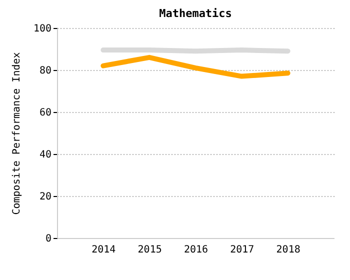 This screenshot has height=280, width=350. I want to click on y-tick-label: 20, so click(45, 197).